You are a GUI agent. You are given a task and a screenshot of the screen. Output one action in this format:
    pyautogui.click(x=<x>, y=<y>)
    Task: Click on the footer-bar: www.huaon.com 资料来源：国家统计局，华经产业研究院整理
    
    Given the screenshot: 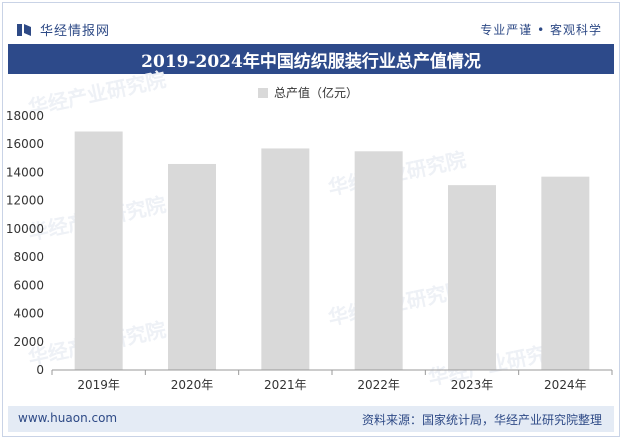 What is the action you would take?
    pyautogui.click(x=311, y=419)
    